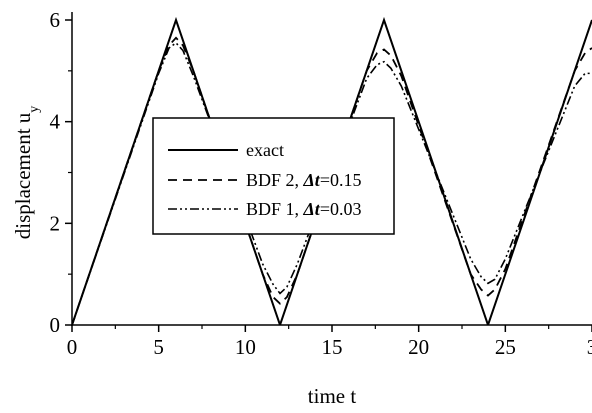  Describe the element at coordinates (55, 223) in the screenshot. I see `y-tick-label: 2` at that location.